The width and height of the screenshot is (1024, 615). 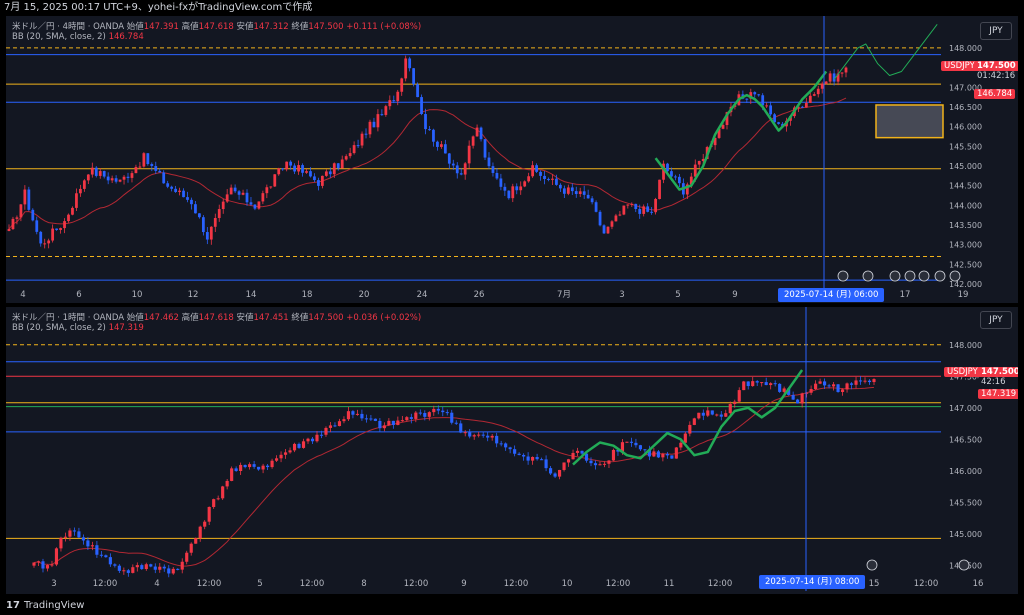 I want to click on legend-indicator-1h: BB (20, SMA, close, 2) 147.319, so click(x=78, y=328).